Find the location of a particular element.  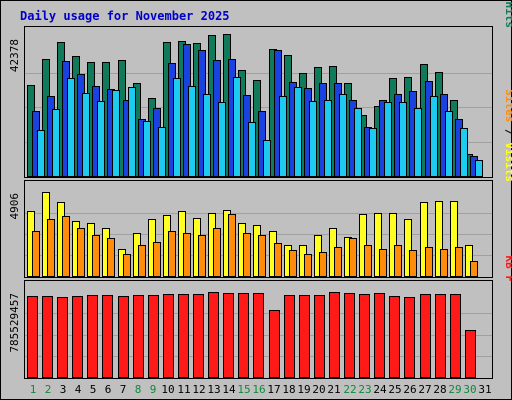

day-label-1: 1 is located at coordinates (33, 389).